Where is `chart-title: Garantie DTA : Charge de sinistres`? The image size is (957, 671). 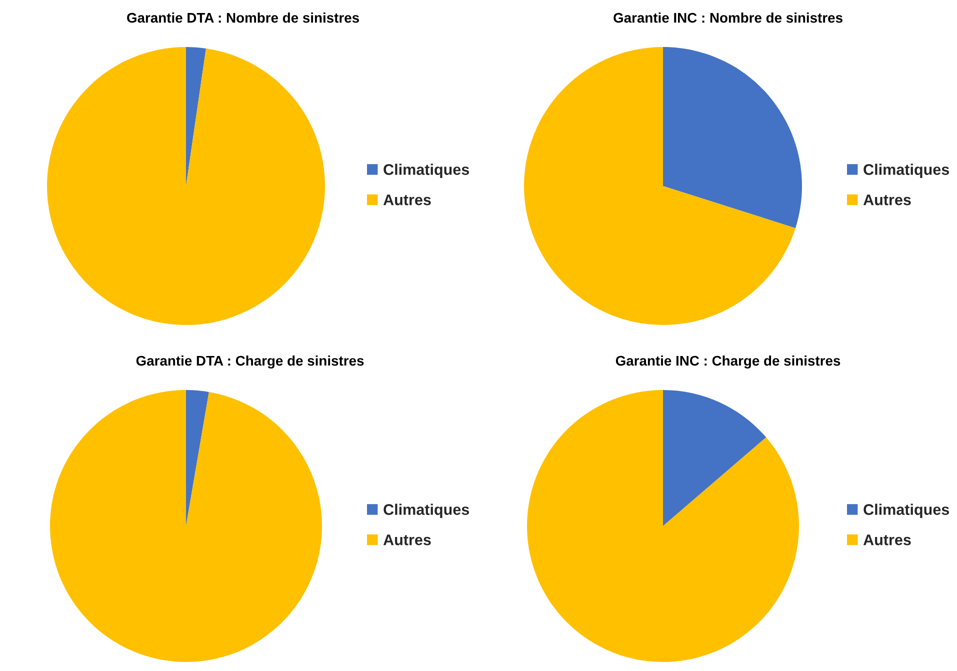 chart-title: Garantie DTA : Charge de sinistres is located at coordinates (250, 362).